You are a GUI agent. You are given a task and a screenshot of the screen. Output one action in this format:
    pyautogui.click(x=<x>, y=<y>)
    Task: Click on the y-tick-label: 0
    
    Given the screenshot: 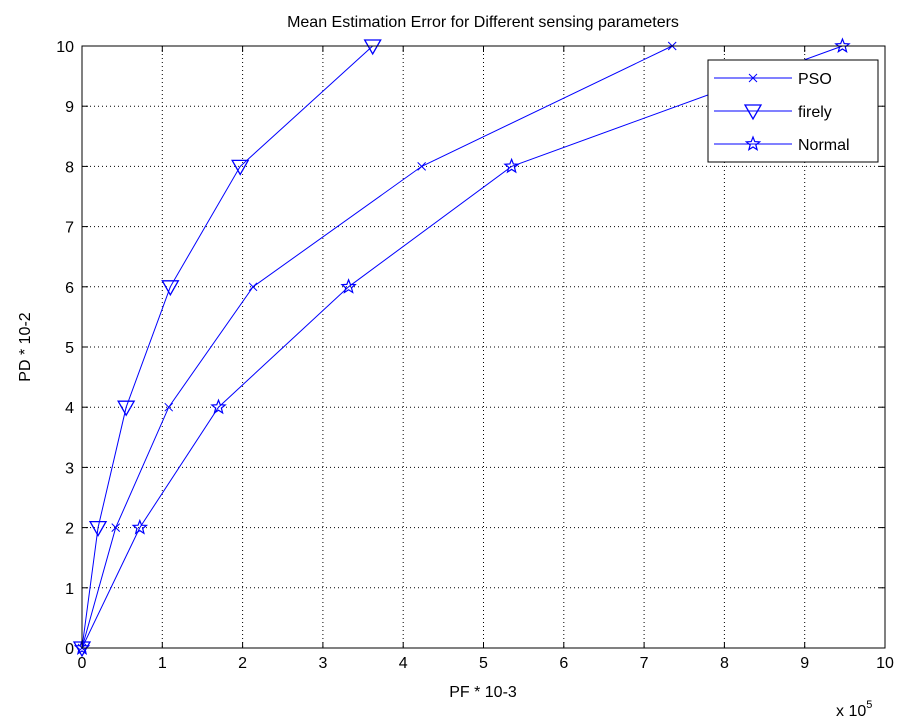 What is the action you would take?
    pyautogui.click(x=69, y=649)
    